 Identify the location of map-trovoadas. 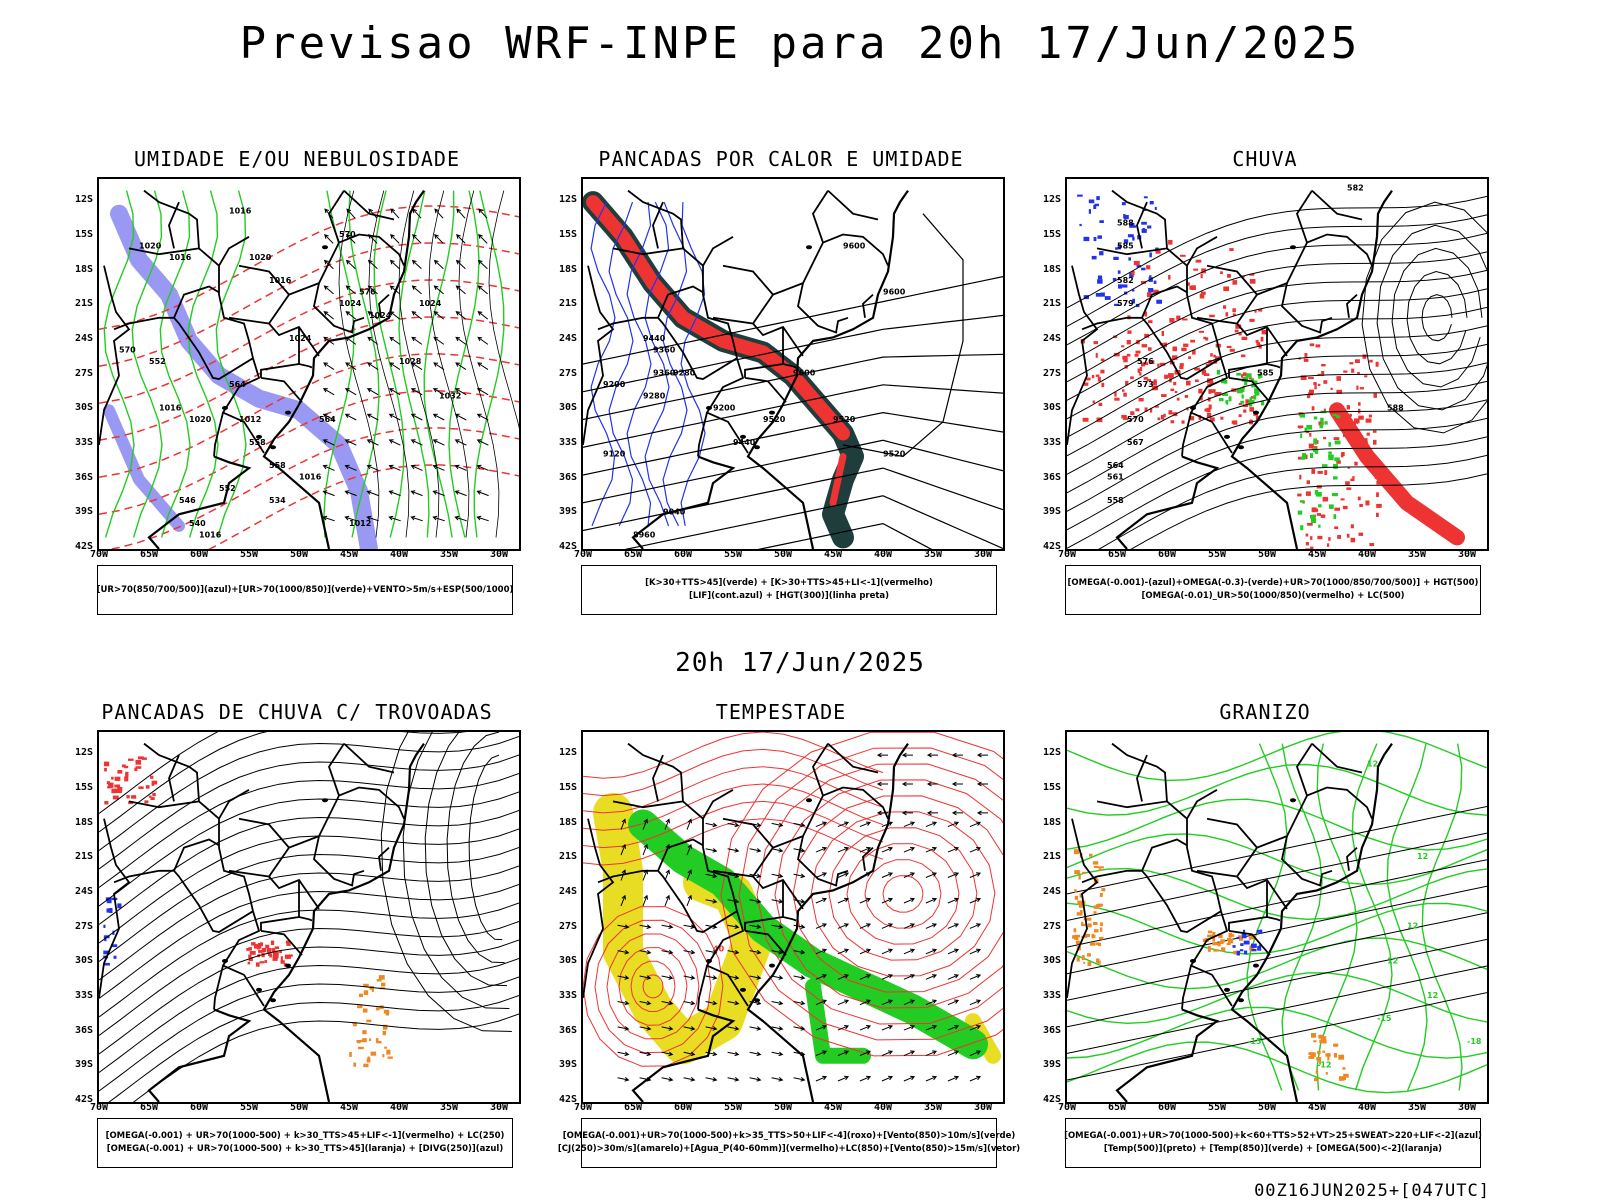
(309, 917).